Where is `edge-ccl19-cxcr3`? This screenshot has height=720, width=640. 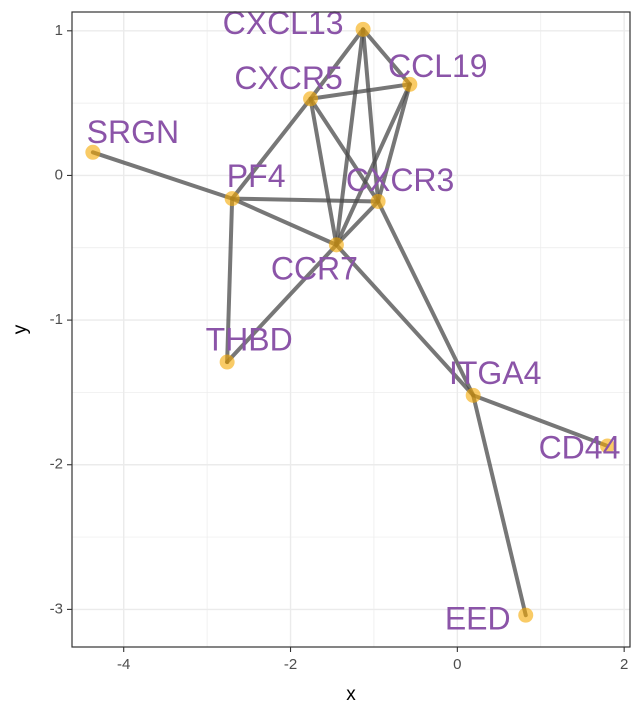
edge-ccl19-cxcr3 is located at coordinates (394, 143).